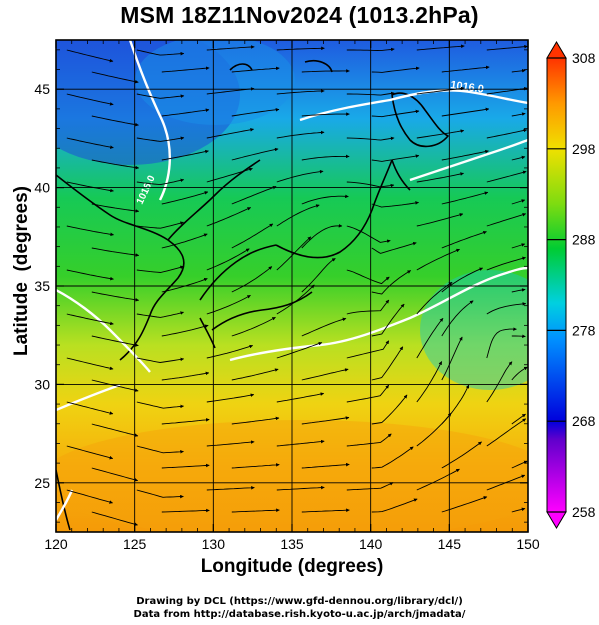 This screenshot has height=625, width=599. I want to click on colorbar-tick-label: 268, so click(584, 421).